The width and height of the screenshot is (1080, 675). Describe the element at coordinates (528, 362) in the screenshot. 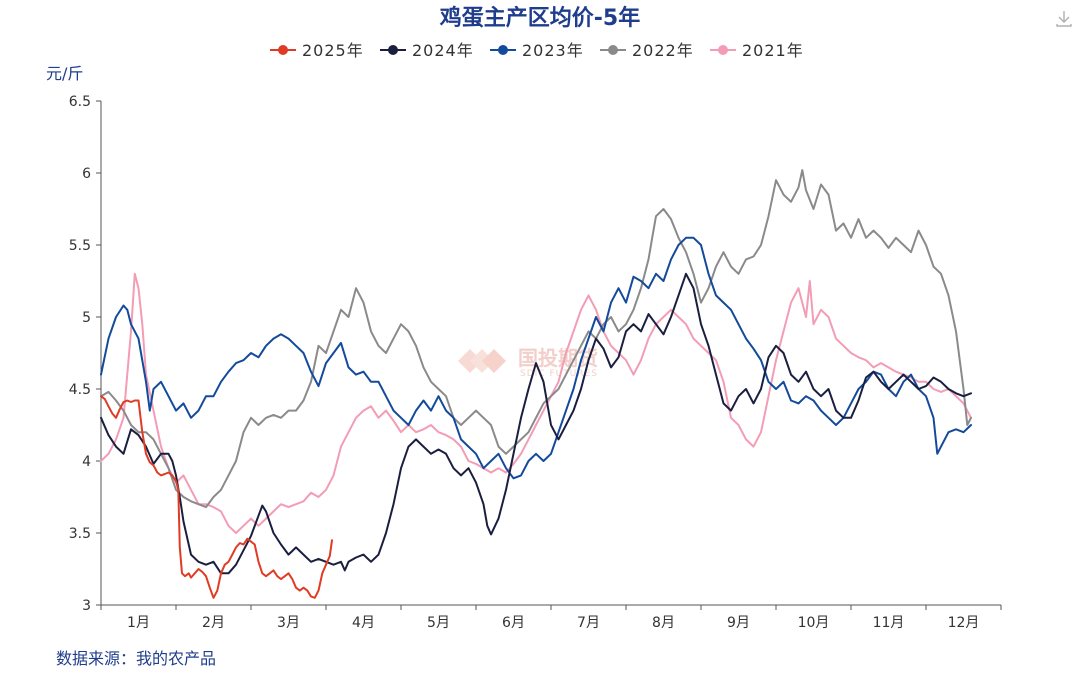

I see `watermark-logo: 国投期货 SDIC FUTURES` at that location.